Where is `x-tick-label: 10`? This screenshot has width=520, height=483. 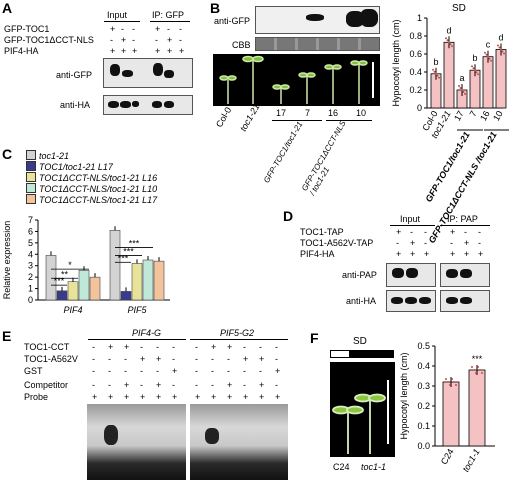 x-tick-label: 10 is located at coordinates (498, 116).